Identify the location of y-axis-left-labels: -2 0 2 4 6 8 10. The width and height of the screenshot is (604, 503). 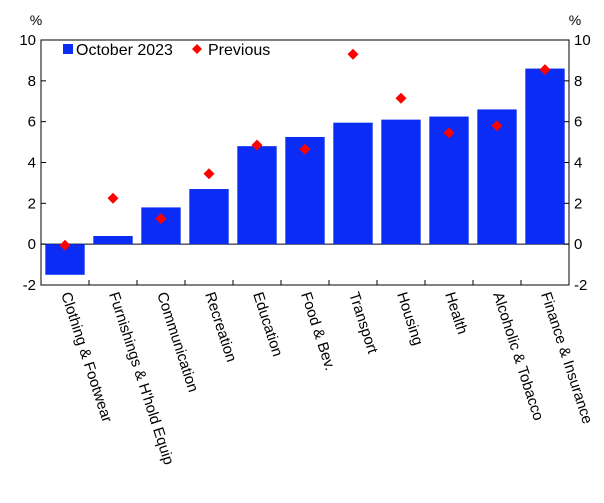
(27, 163).